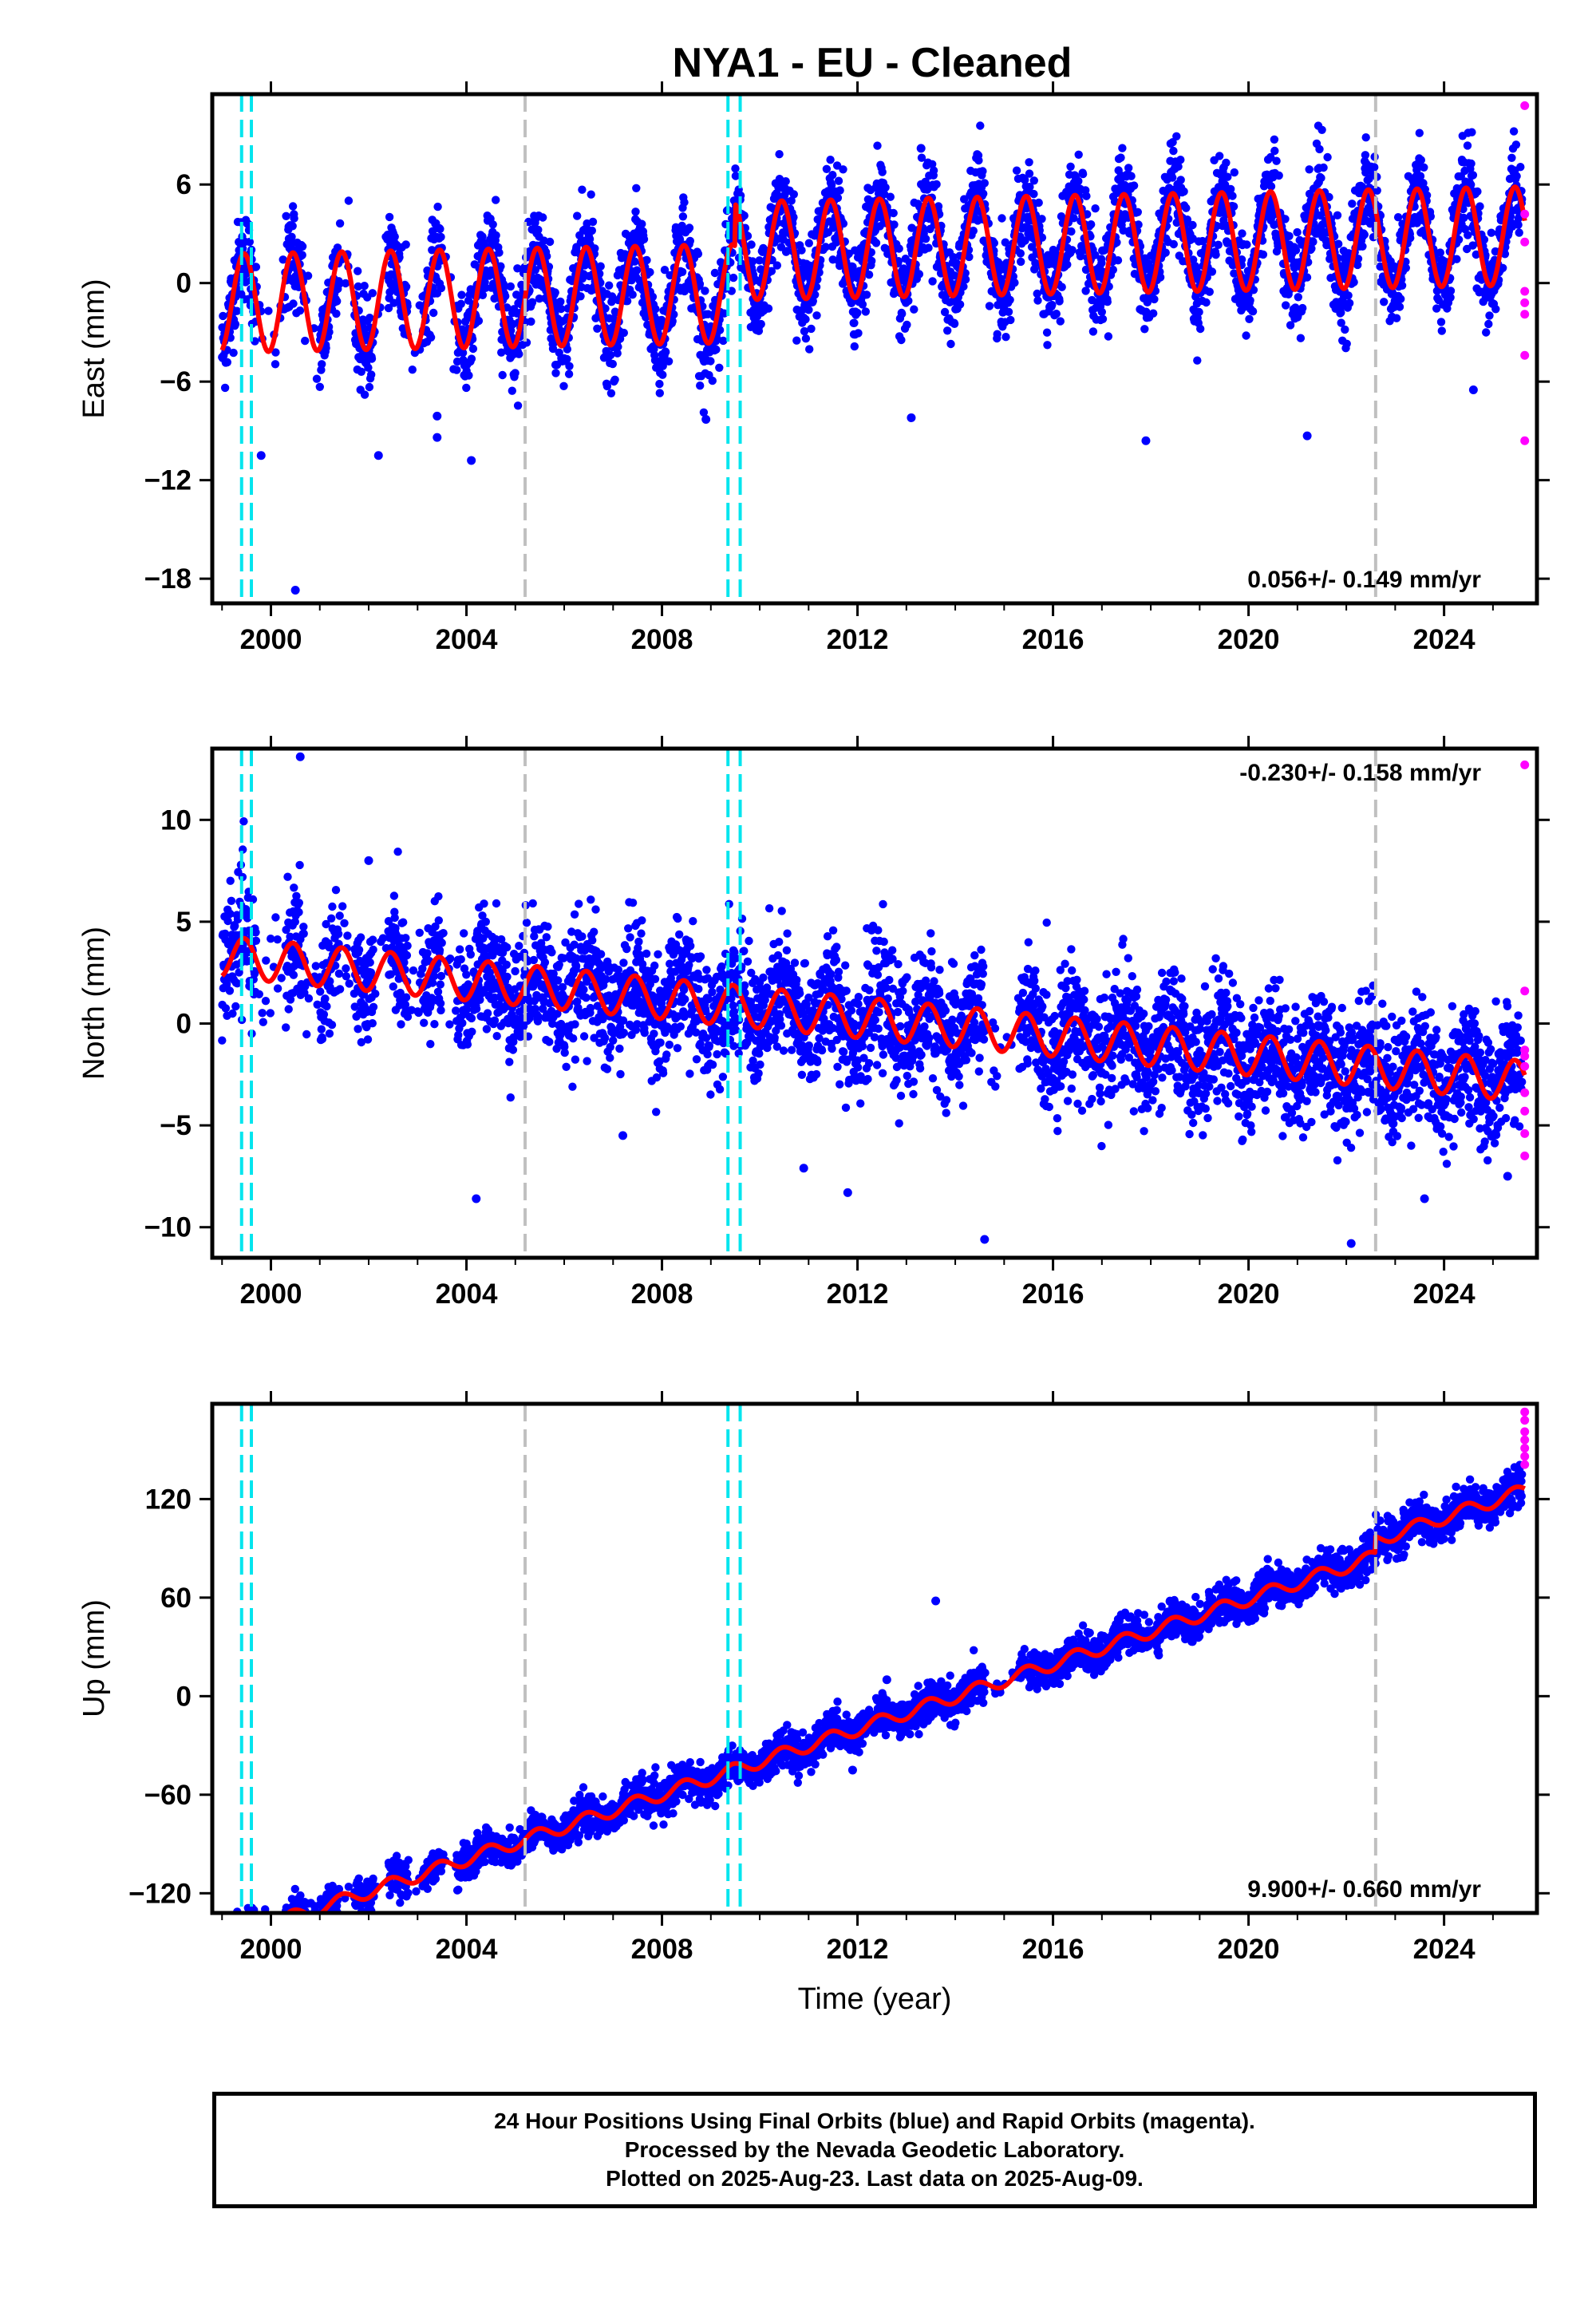 The width and height of the screenshot is (1596, 2316). Describe the element at coordinates (176, 381) in the screenshot. I see `east-y-tick-label: −6` at that location.